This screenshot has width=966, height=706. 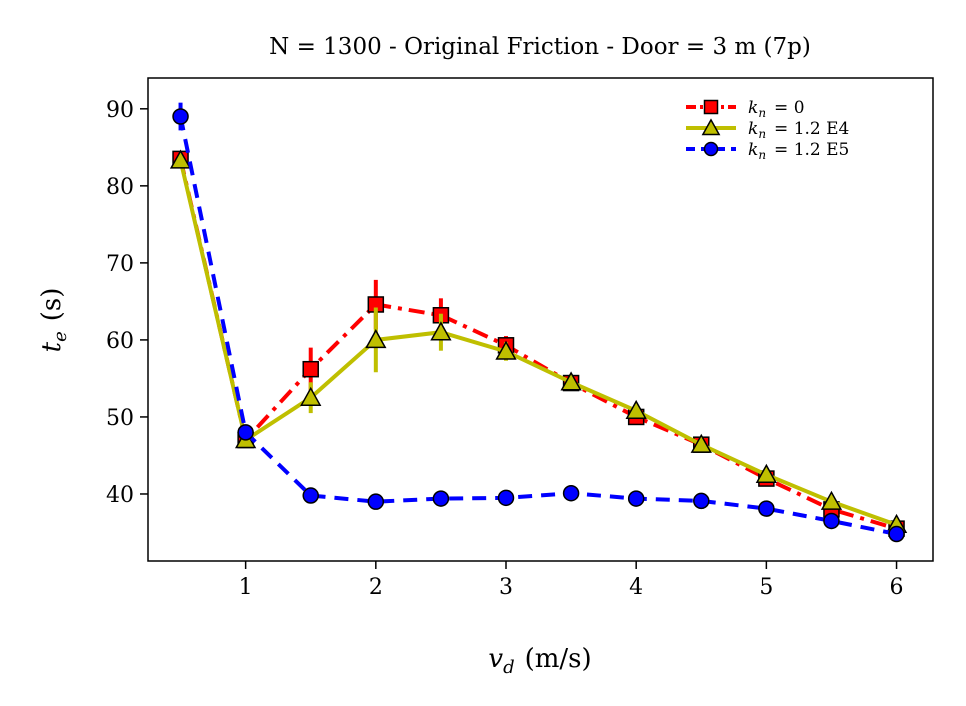 I want to click on legend-label-value: = 1.2 E5, so click(x=811, y=150).